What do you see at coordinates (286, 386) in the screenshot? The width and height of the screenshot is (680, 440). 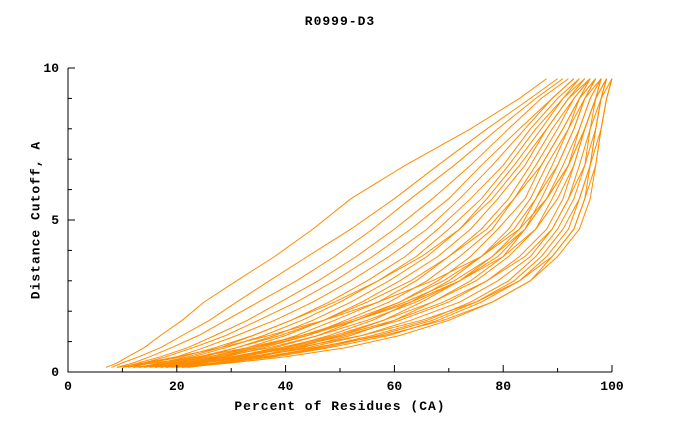 I see `x-tick-label: 40` at bounding box center [286, 386].